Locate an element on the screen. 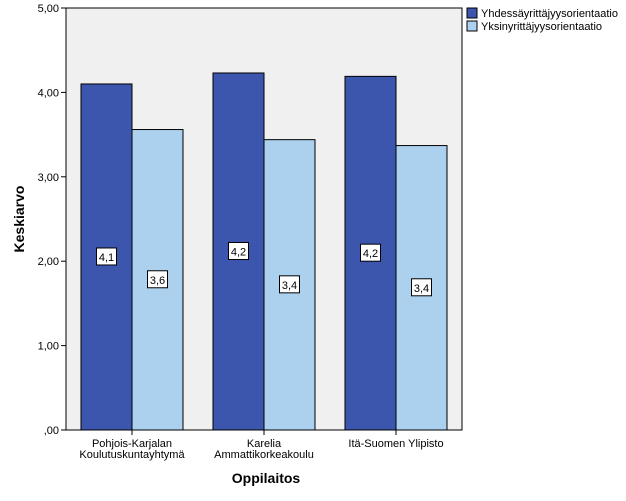 The height and width of the screenshot is (501, 626). data-label: 3,6 is located at coordinates (157, 281).